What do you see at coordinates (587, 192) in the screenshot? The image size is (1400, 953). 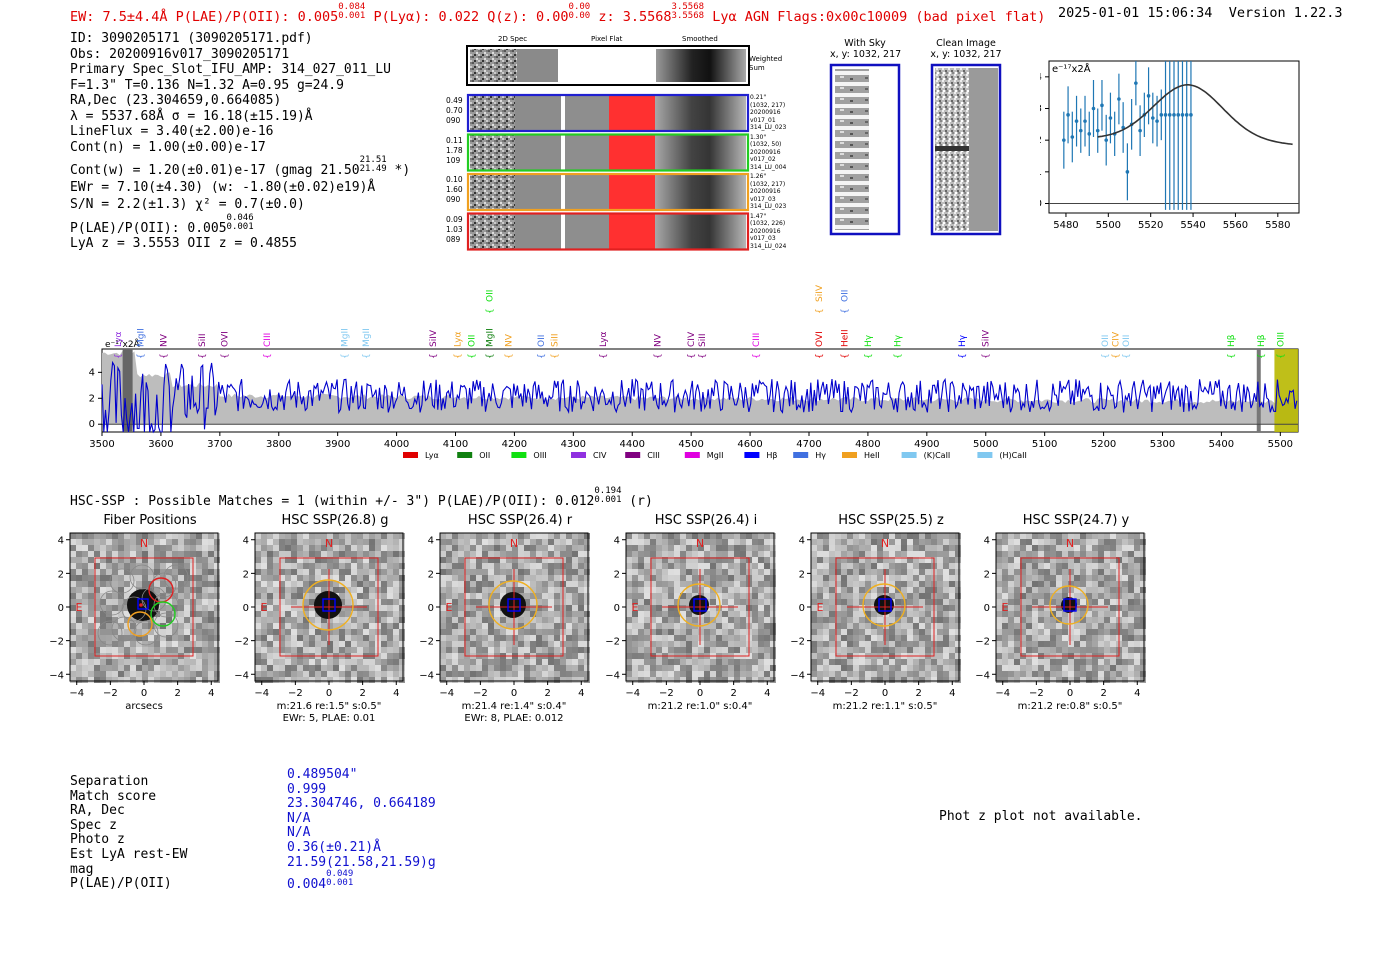 I see `cutout-flat-gray` at bounding box center [587, 192].